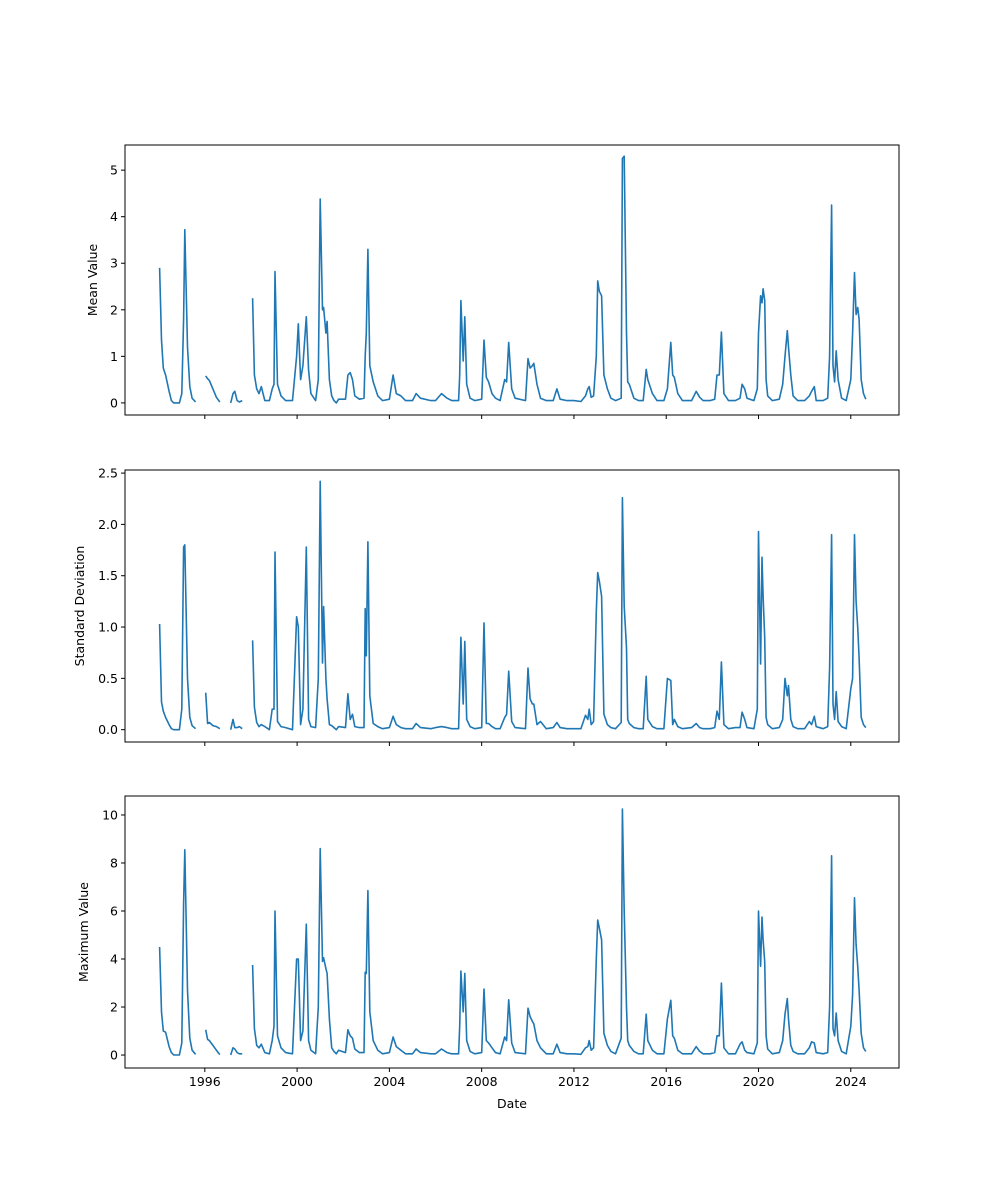  What do you see at coordinates (108, 678) in the screenshot?
I see `y-tick-label: 0.5` at bounding box center [108, 678].